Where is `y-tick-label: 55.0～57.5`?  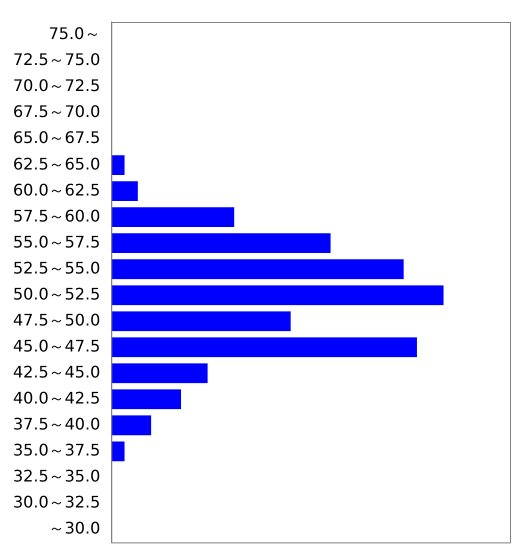
y-tick-label: 55.0～57.5 is located at coordinates (56, 242).